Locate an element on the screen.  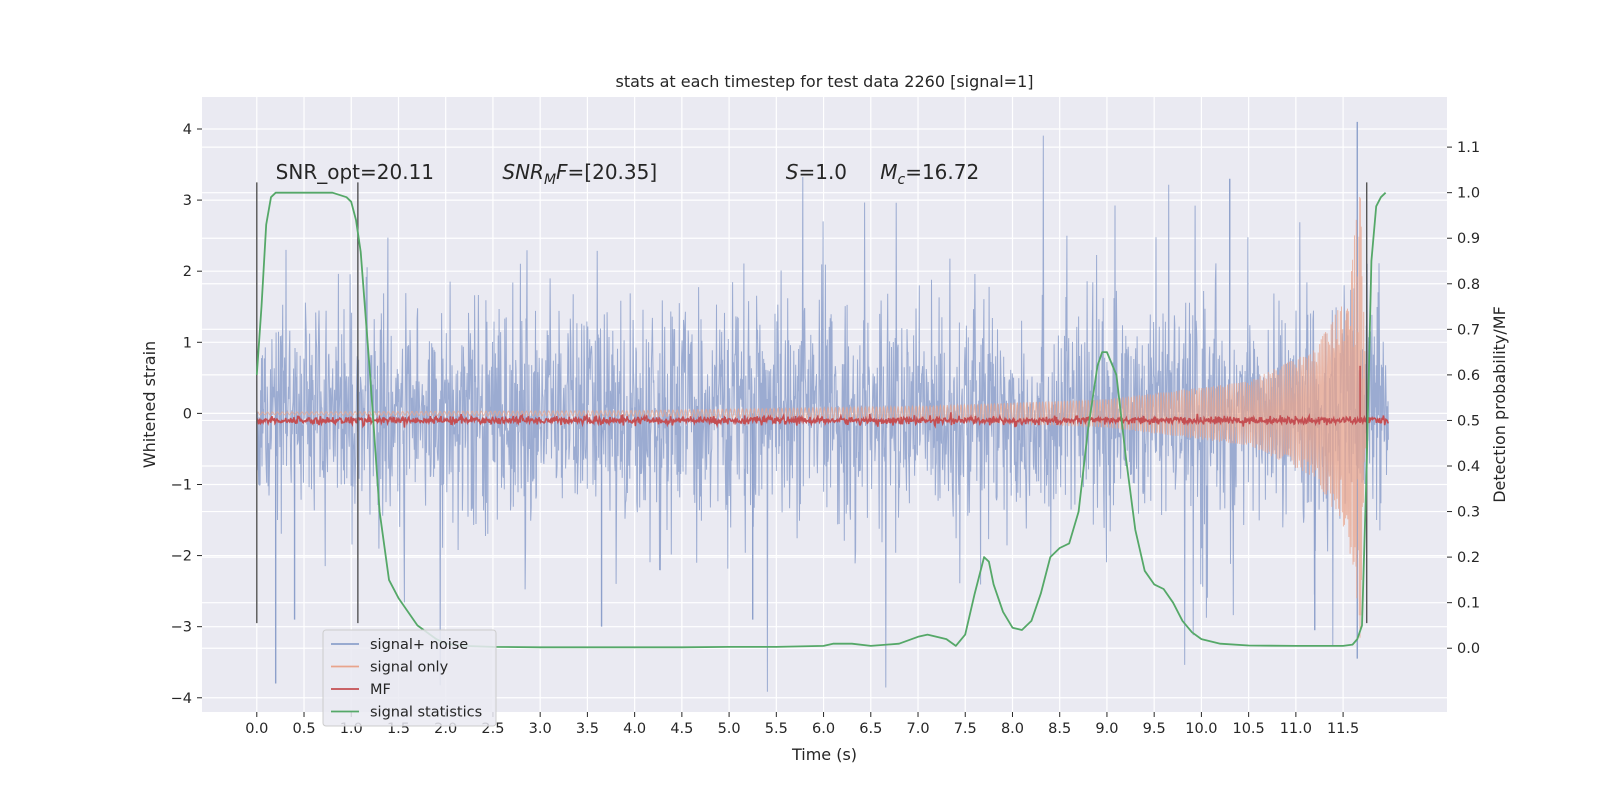
annotation-text: S=1.0 is located at coordinates (816, 172).